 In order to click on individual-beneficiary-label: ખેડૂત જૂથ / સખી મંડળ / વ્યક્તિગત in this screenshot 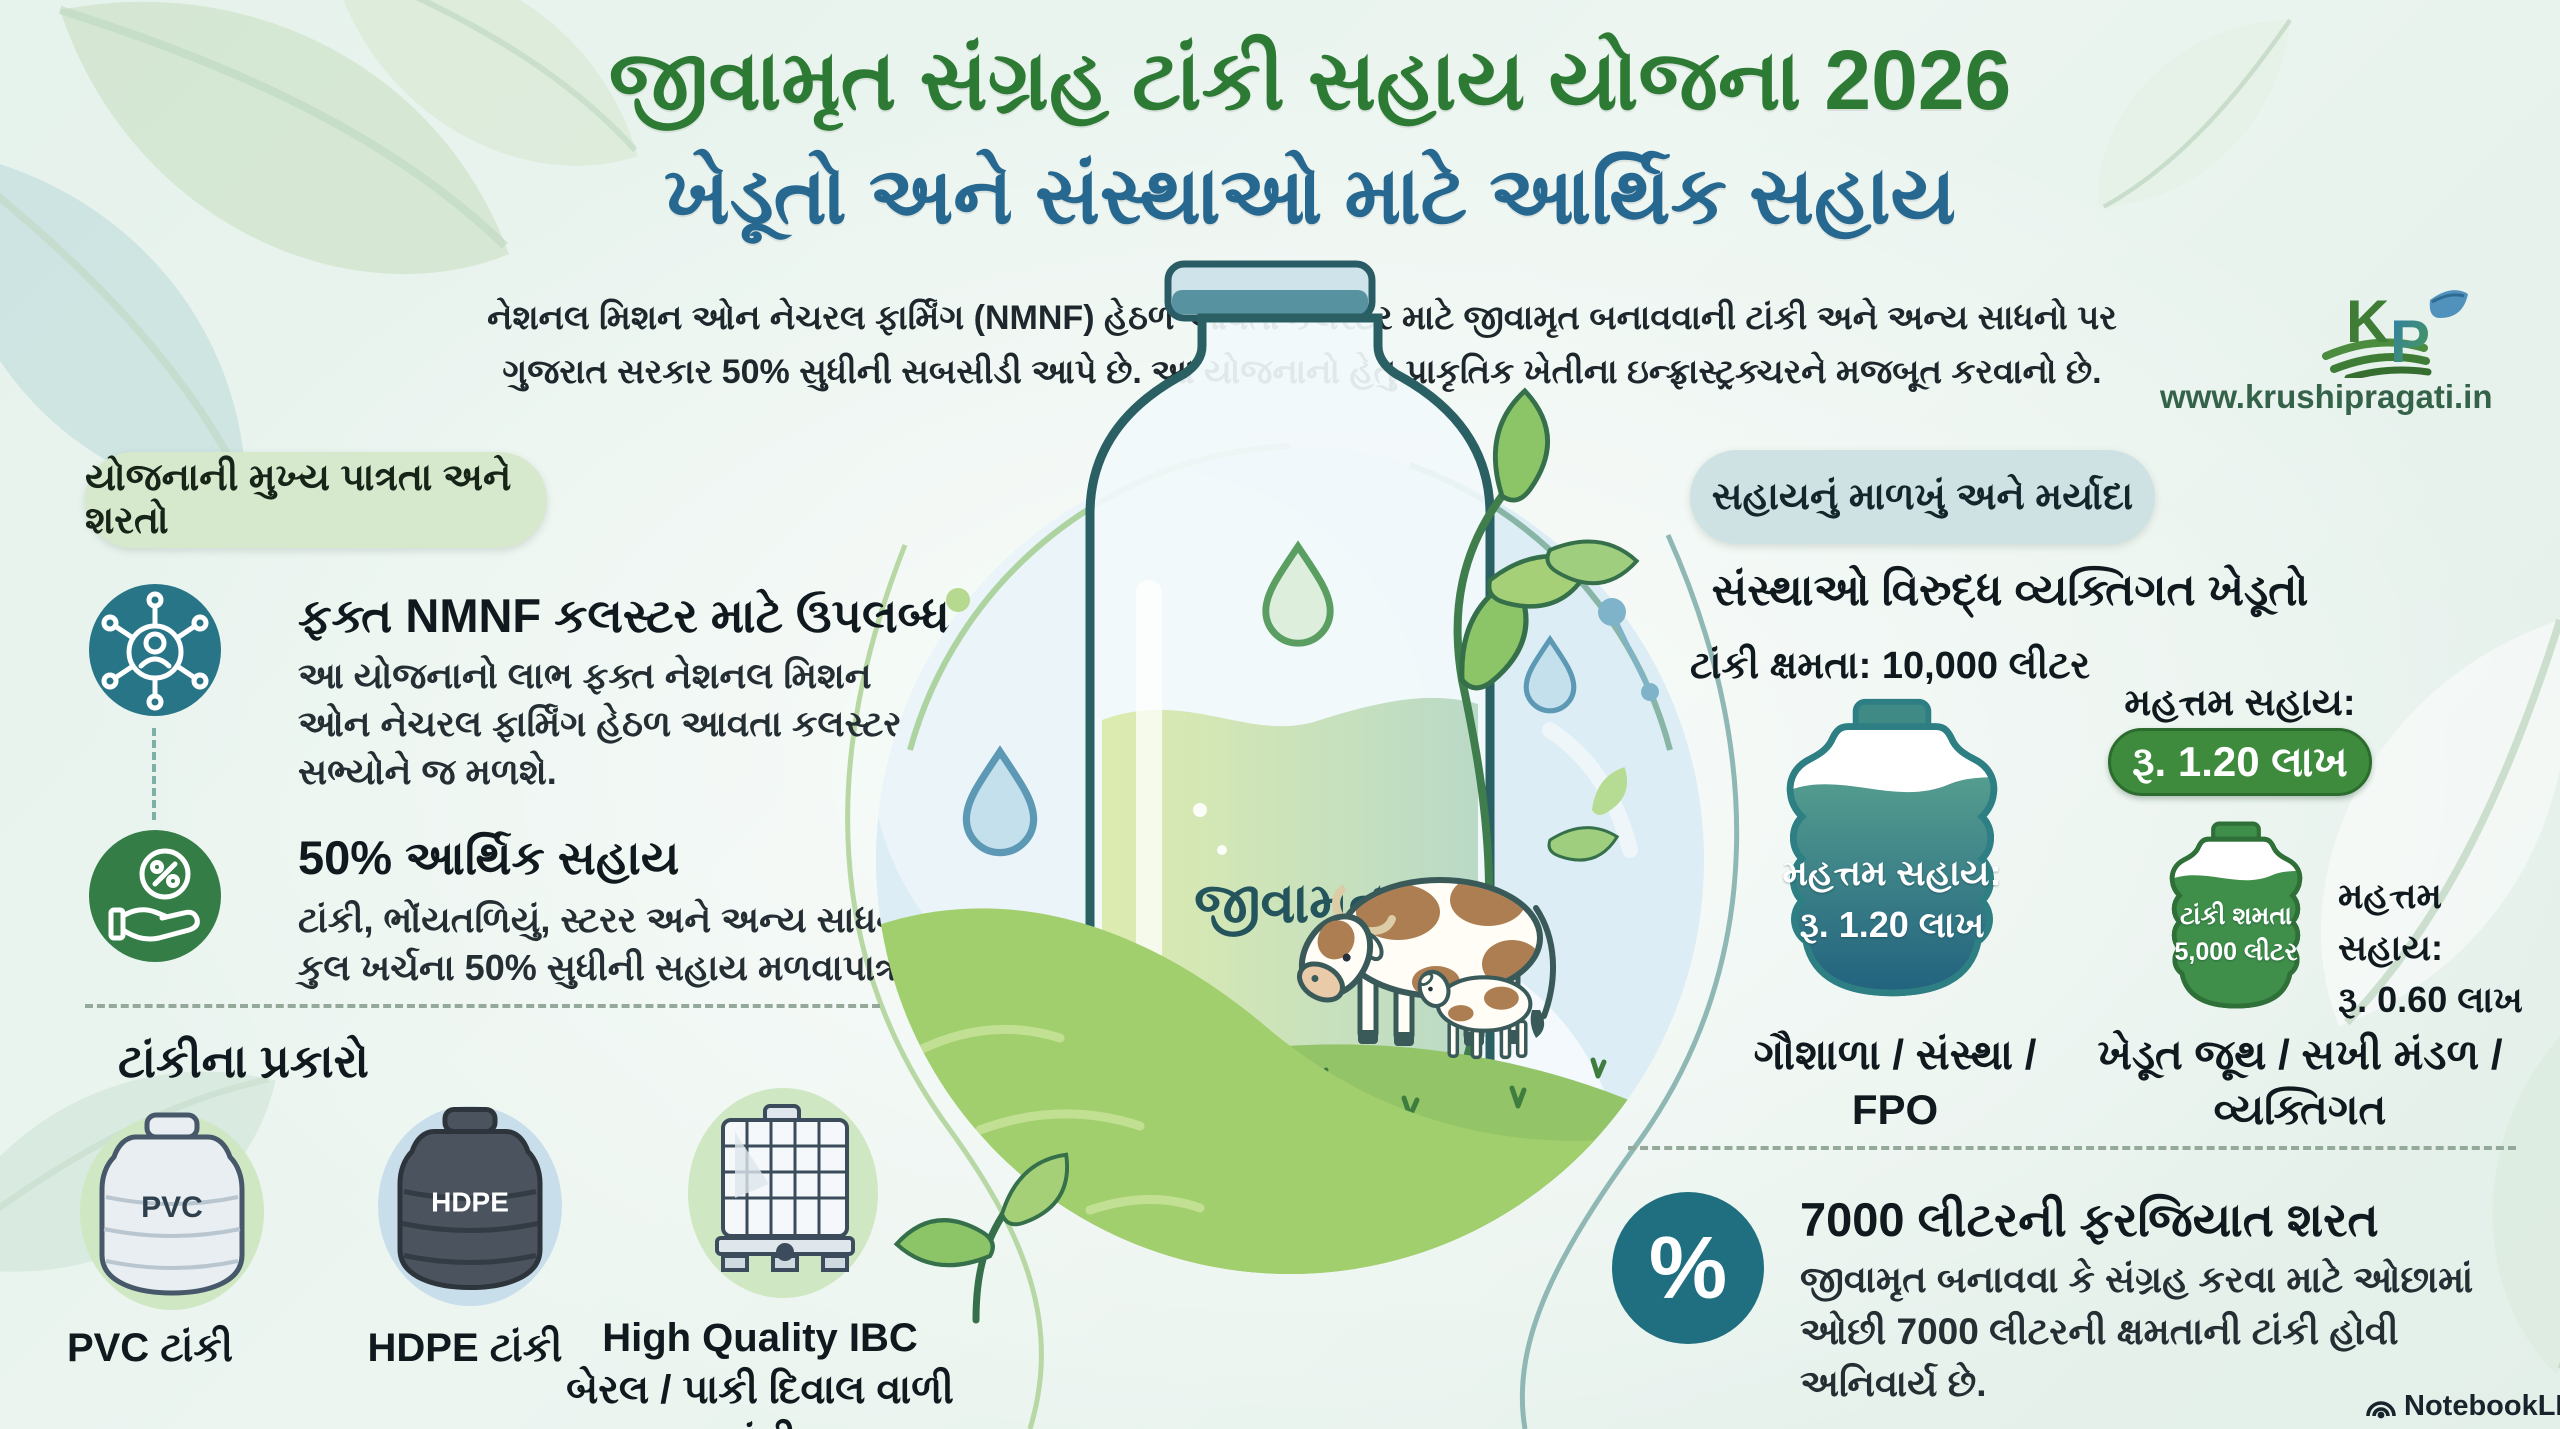, I will do `click(2300, 1082)`.